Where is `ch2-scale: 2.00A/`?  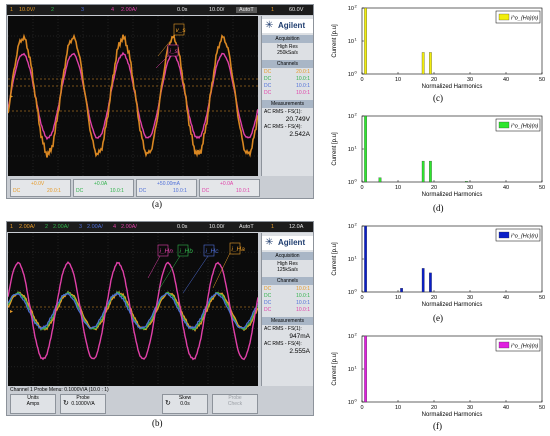 ch2-scale: 2.00A/ is located at coordinates (61, 227).